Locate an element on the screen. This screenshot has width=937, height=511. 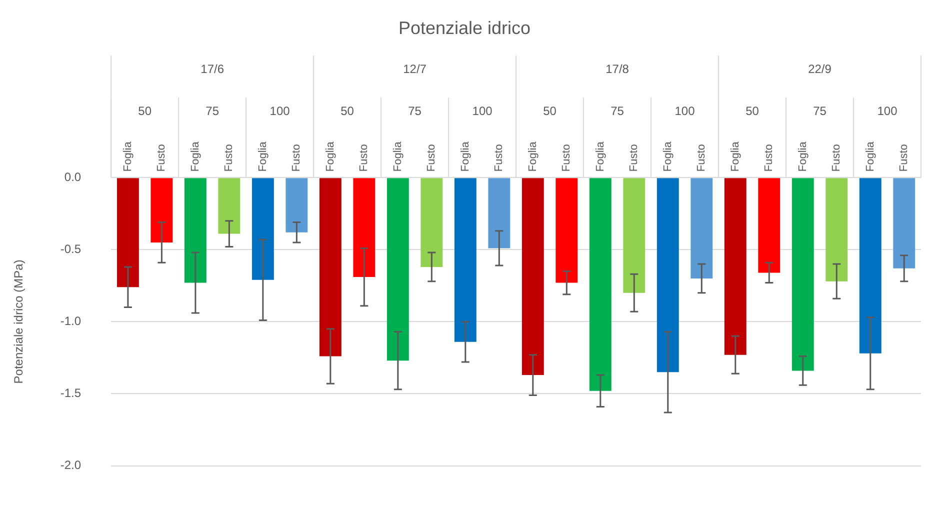
y-tick-label: -2.0 is located at coordinates (71, 465).